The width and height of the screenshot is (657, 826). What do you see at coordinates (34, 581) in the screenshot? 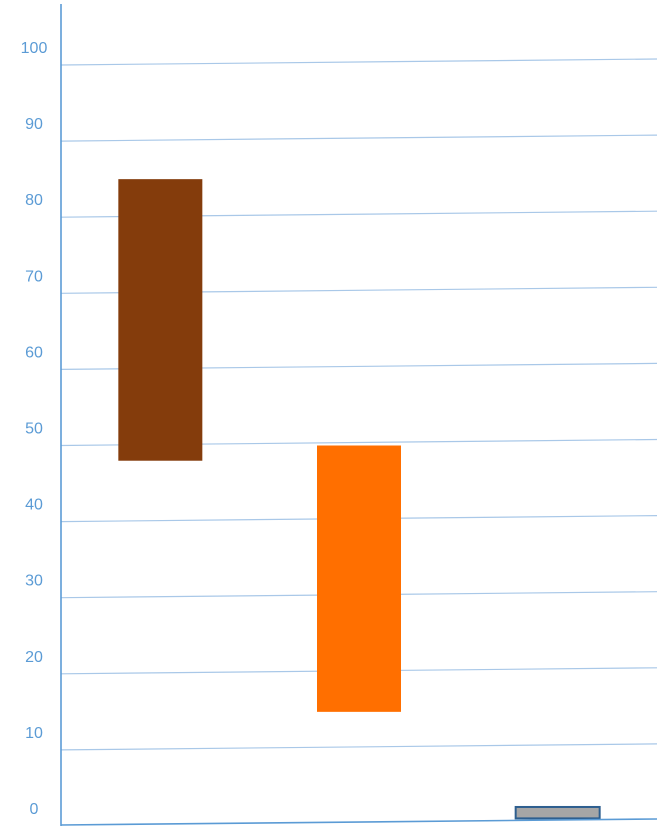
I see `y-tick-label-30: 30` at bounding box center [34, 581].